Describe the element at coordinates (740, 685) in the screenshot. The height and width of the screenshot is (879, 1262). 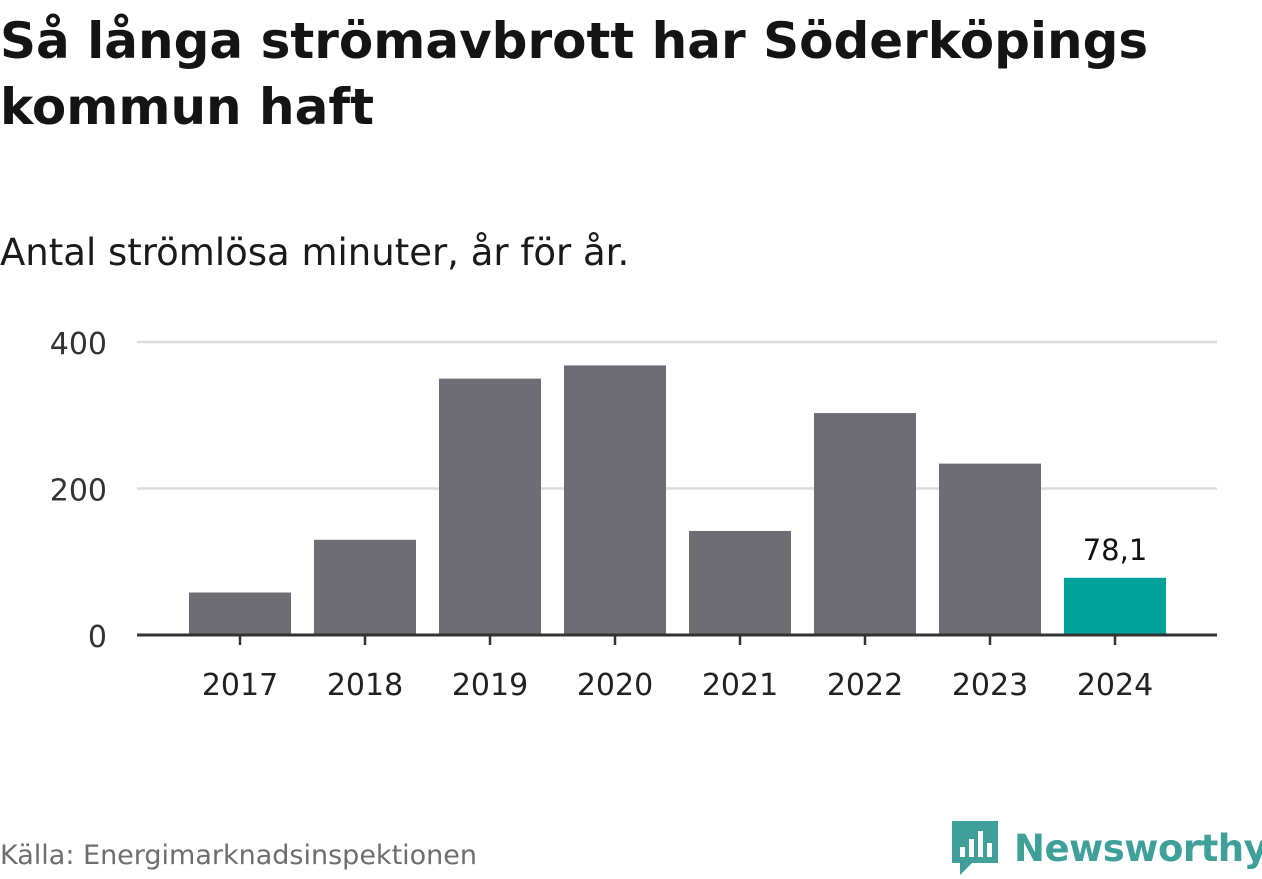
I see `x-tick-label: 2021` at that location.